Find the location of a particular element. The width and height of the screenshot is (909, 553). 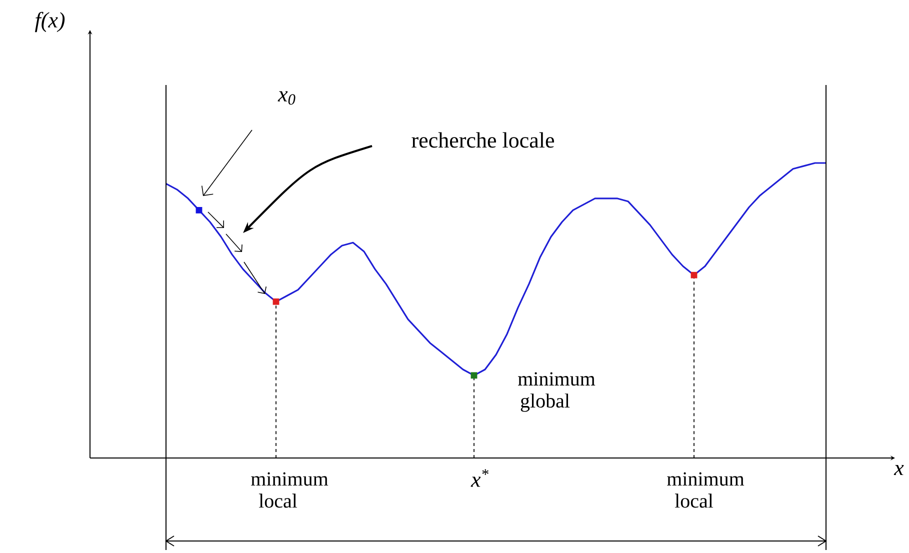

point is located at coordinates (199, 210).